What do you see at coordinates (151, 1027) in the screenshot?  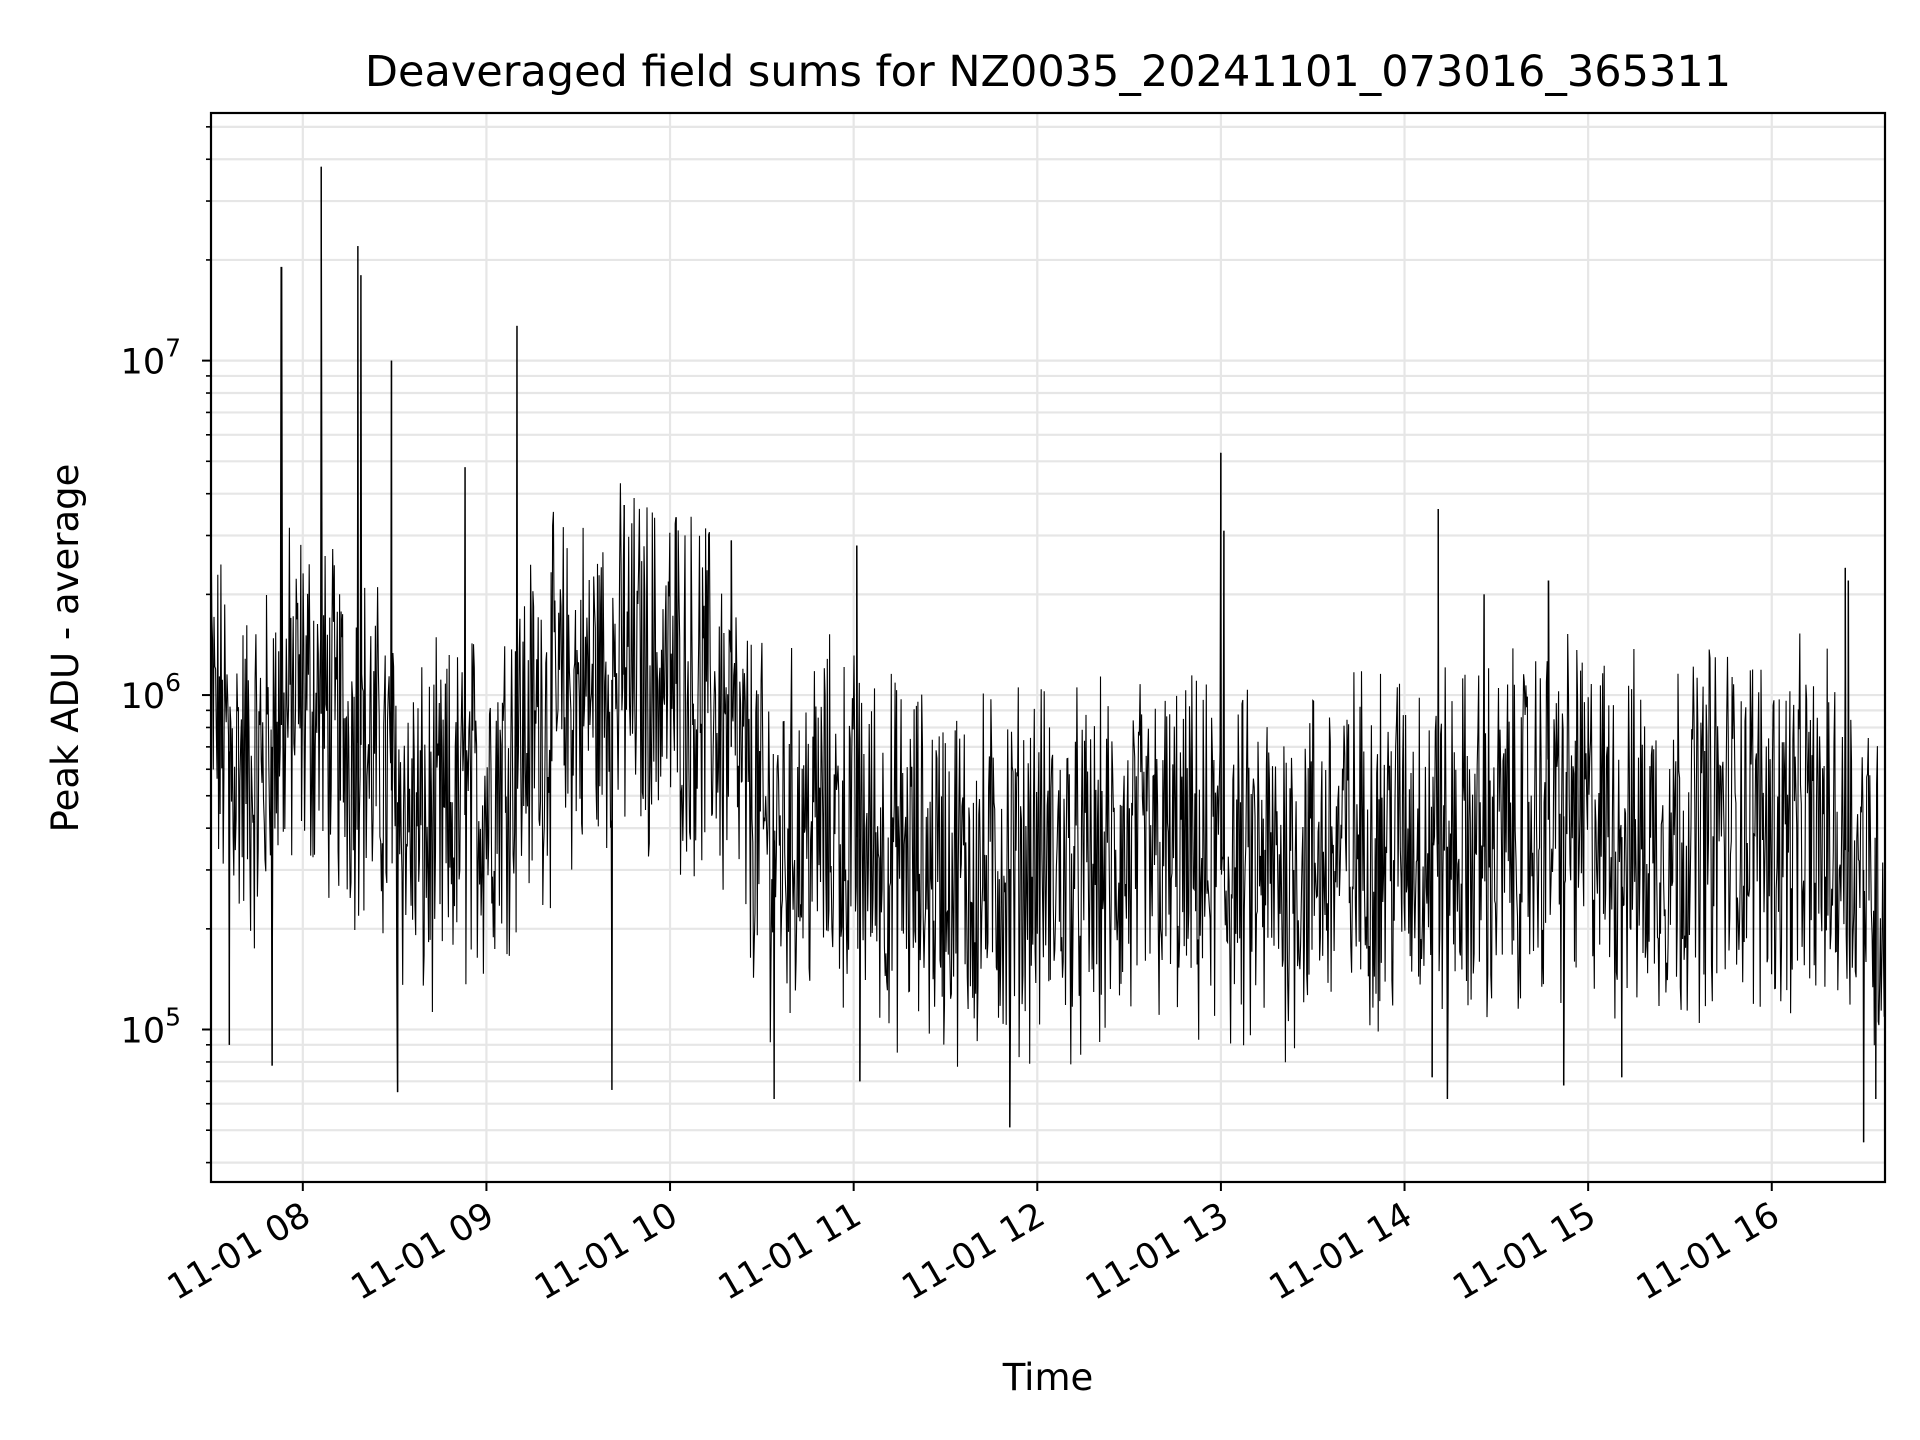 I see `y-tick-label: 10⁵` at bounding box center [151, 1027].